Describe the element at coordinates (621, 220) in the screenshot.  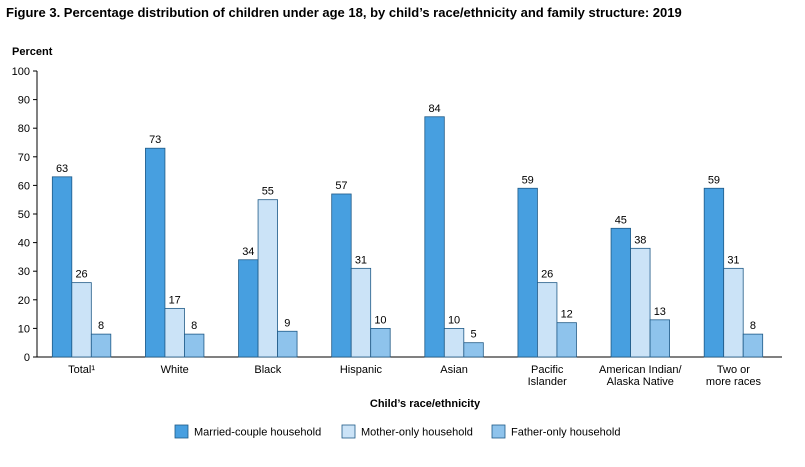
I see `data-label: 45` at that location.